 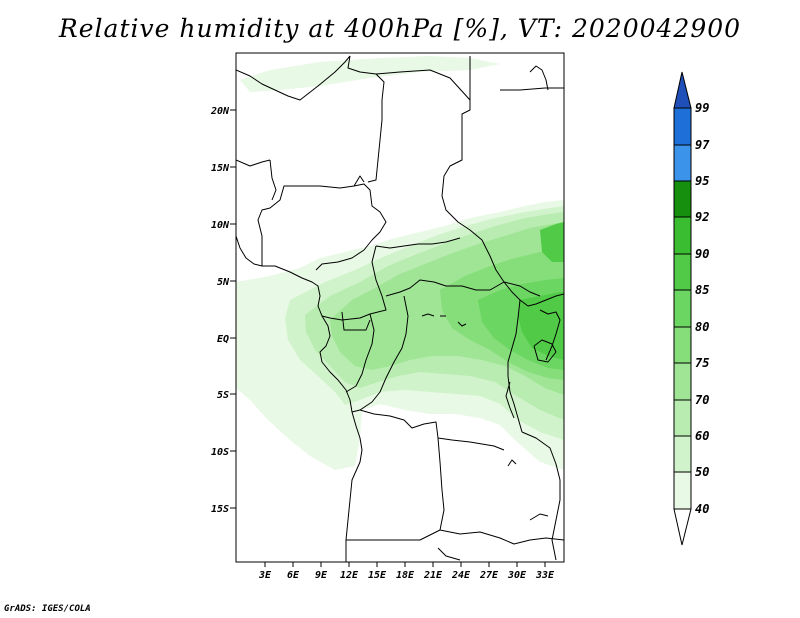 I want to click on colorbar-label-90: 90, so click(x=702, y=254).